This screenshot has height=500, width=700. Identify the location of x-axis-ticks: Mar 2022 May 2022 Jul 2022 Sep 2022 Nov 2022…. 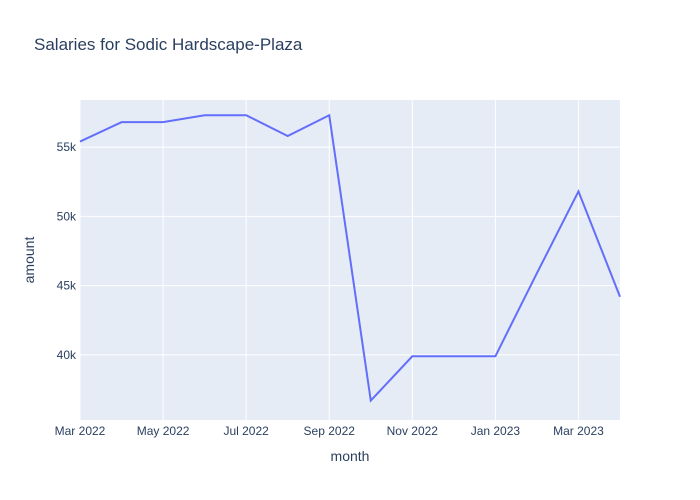
(329, 431).